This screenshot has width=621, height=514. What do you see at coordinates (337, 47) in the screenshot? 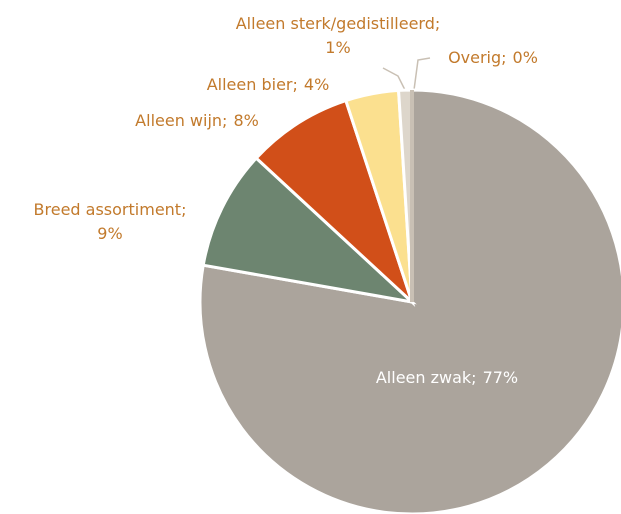
I see `value-label: 1%` at bounding box center [337, 47].